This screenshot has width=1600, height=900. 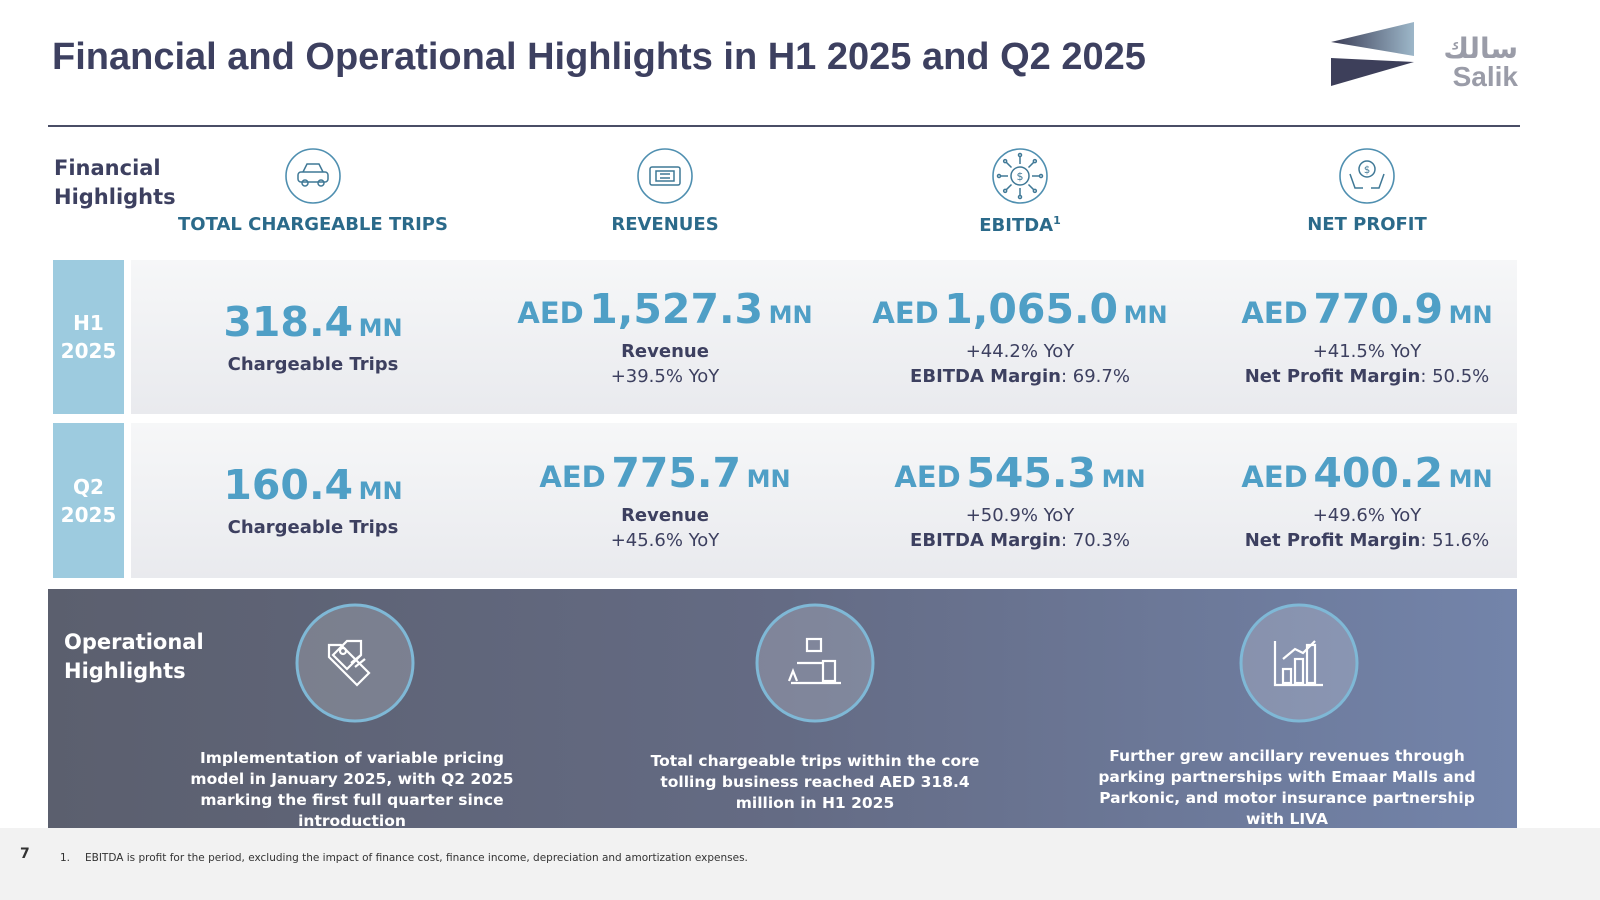 What do you see at coordinates (88, 500) in the screenshot?
I see `period-label: Q2 2025` at bounding box center [88, 500].